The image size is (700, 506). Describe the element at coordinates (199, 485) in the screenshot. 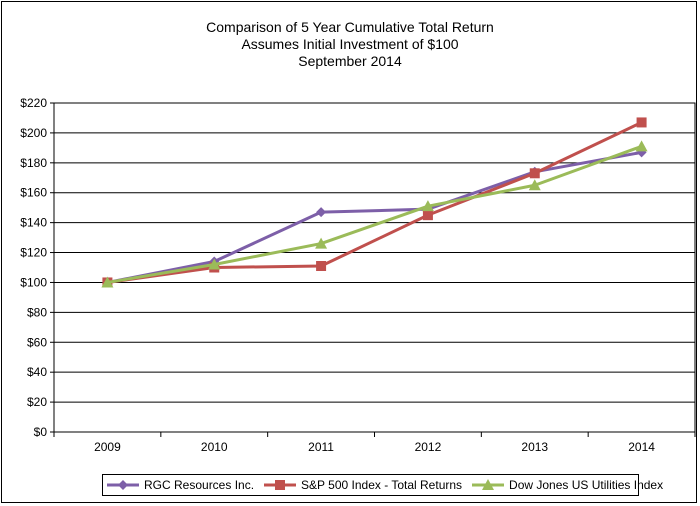

I see `legend-label-rgc: RGC Resources Inc.` at that location.